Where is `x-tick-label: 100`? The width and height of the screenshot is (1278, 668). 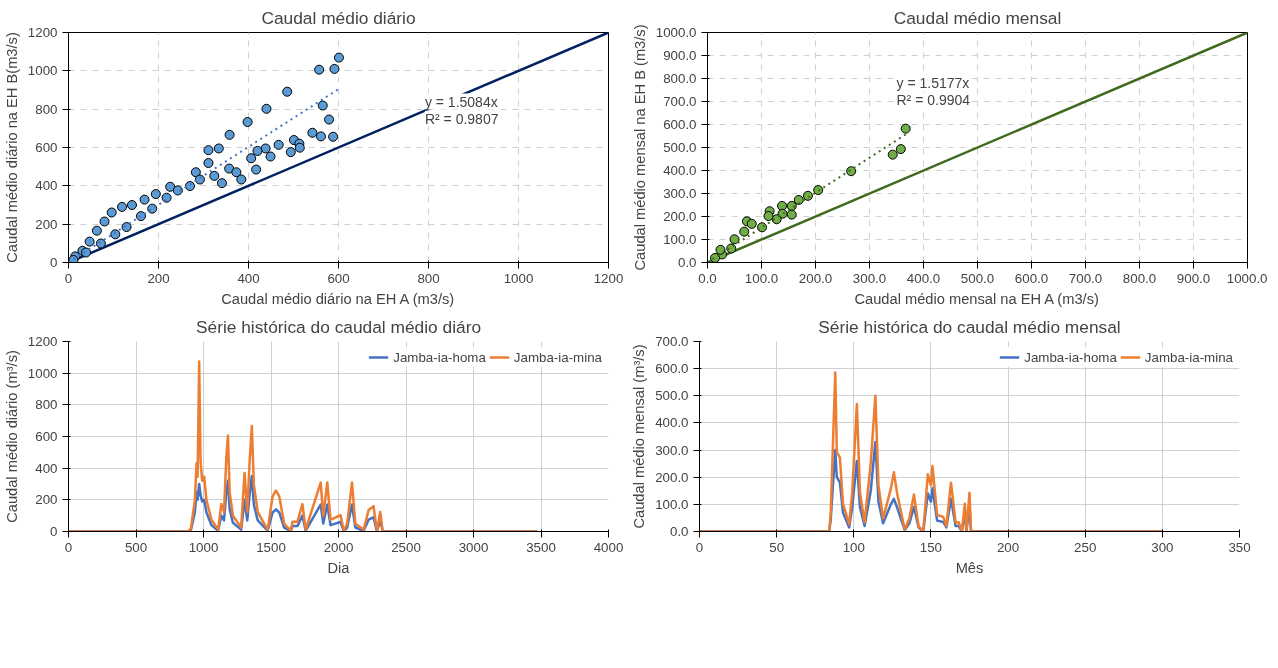
x-tick-label: 100 is located at coordinates (853, 547).